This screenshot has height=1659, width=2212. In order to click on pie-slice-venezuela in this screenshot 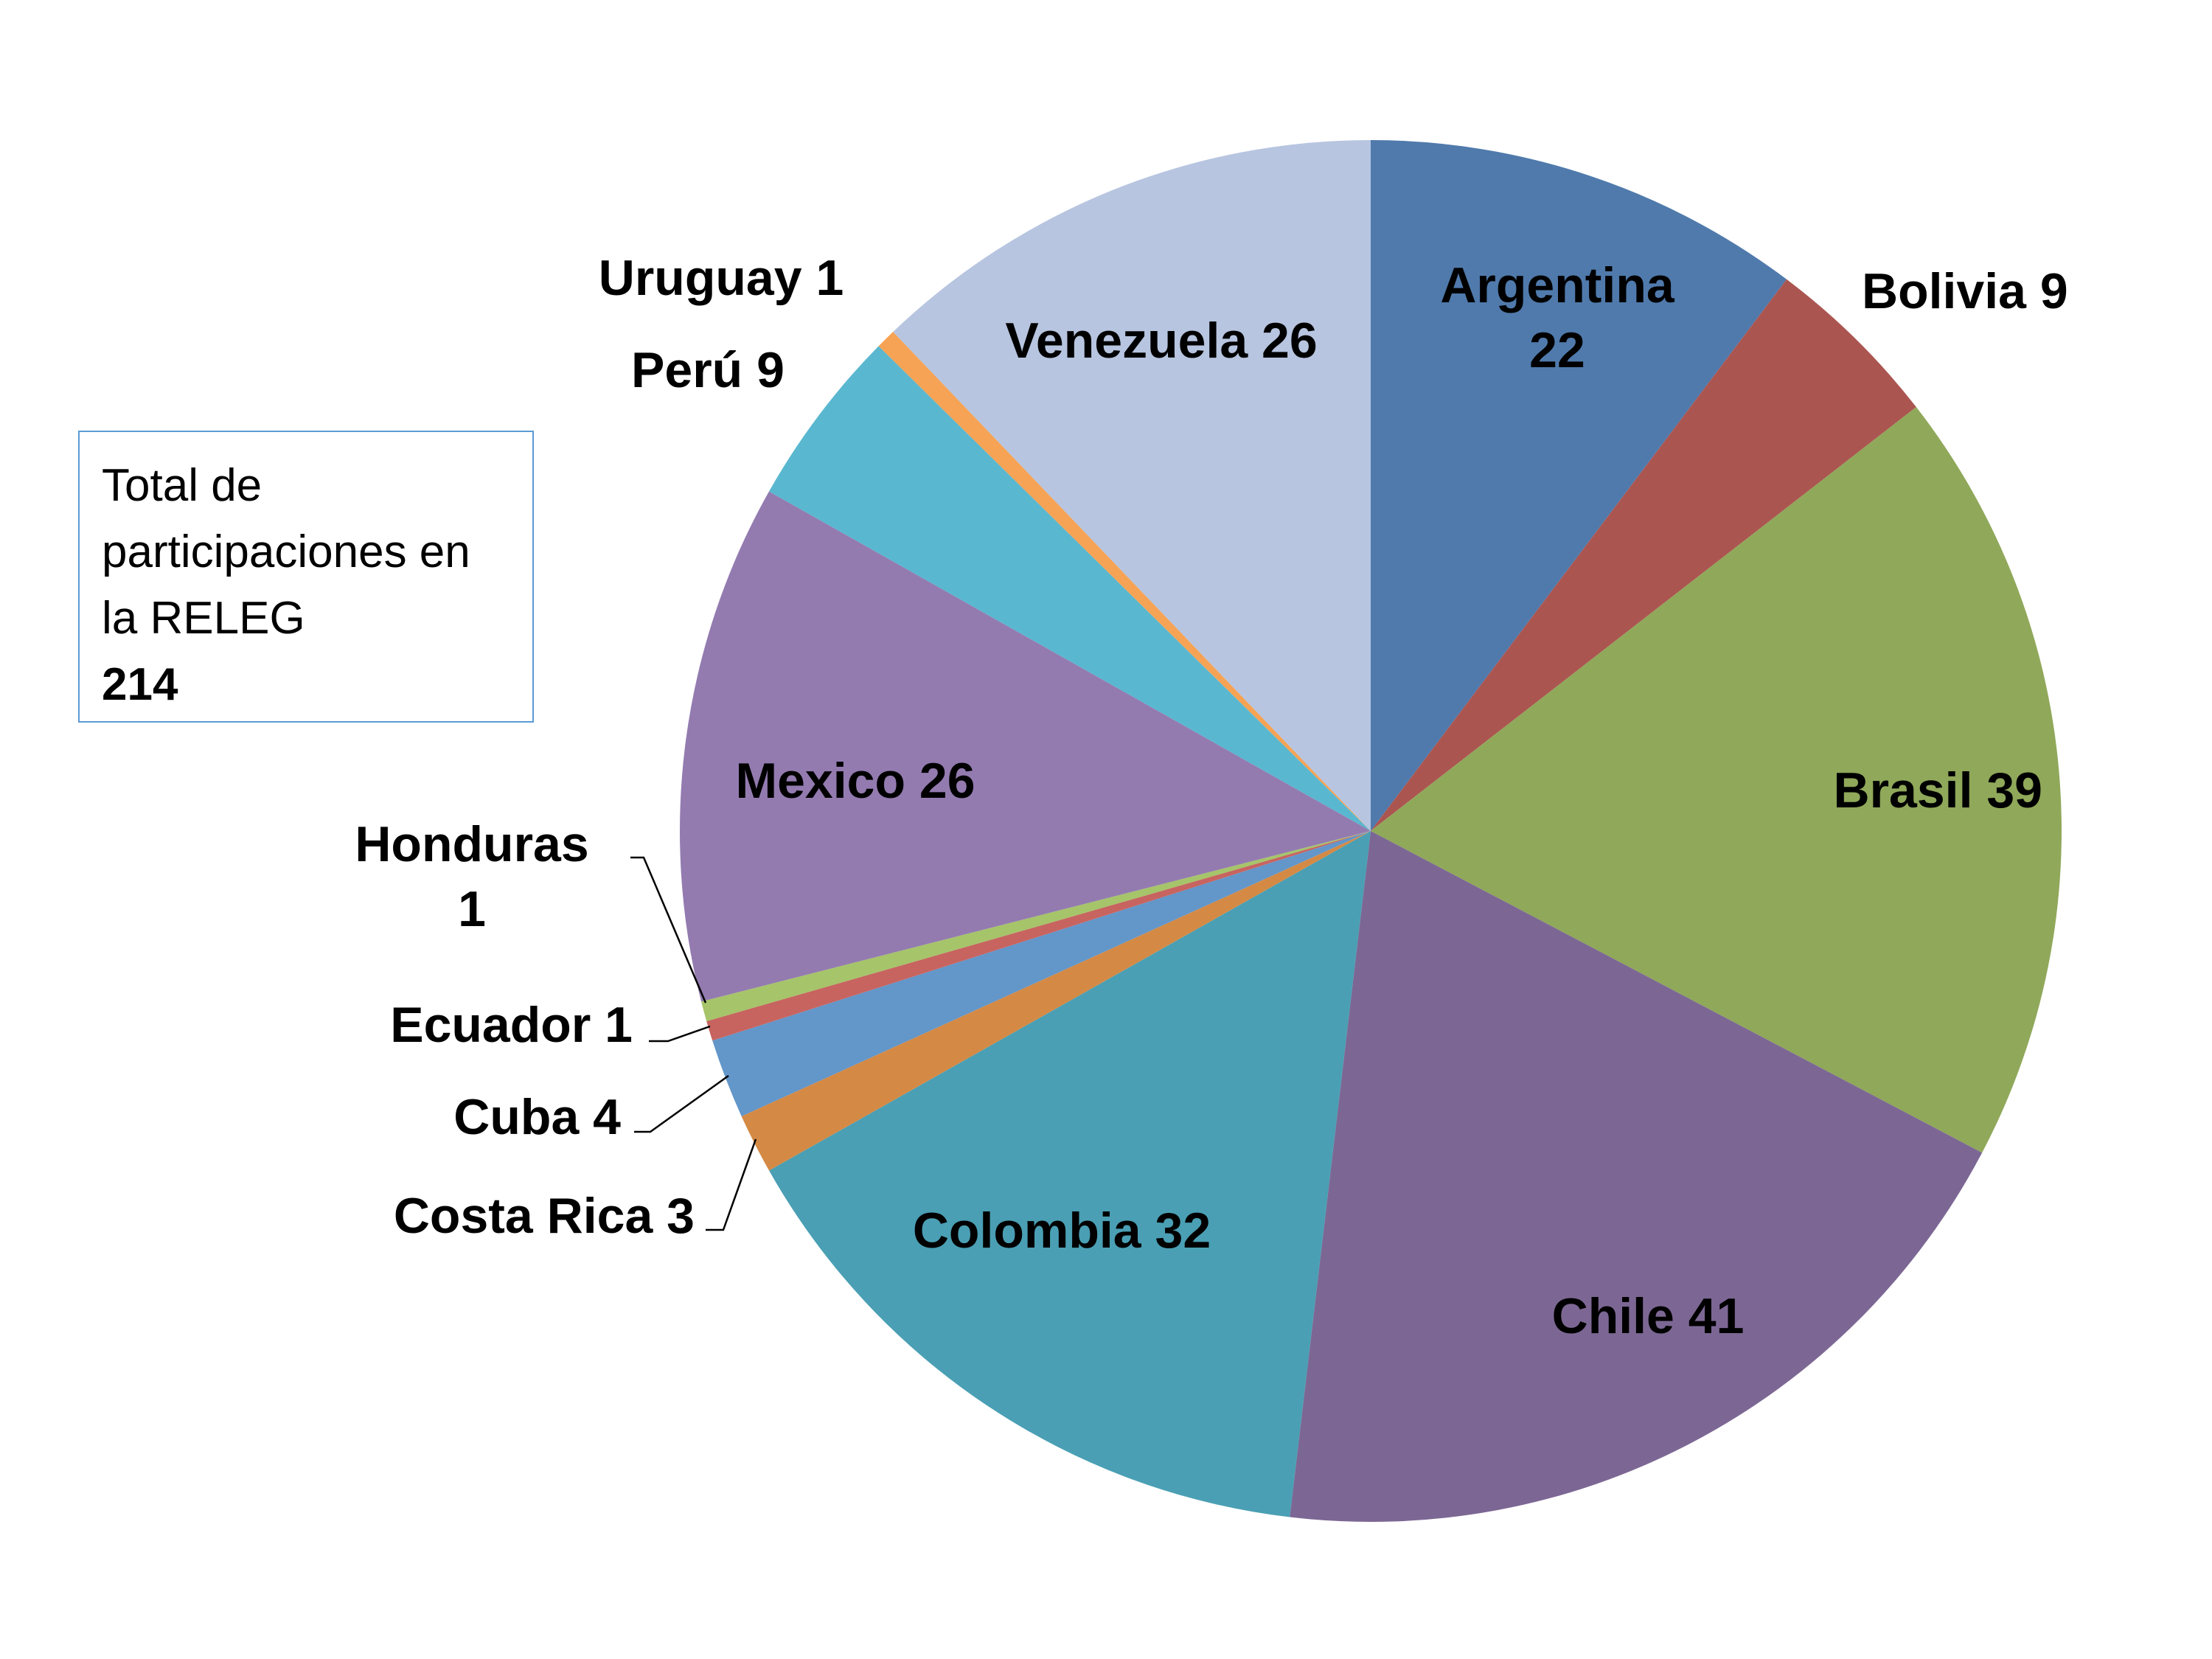, I will do `click(1132, 485)`.